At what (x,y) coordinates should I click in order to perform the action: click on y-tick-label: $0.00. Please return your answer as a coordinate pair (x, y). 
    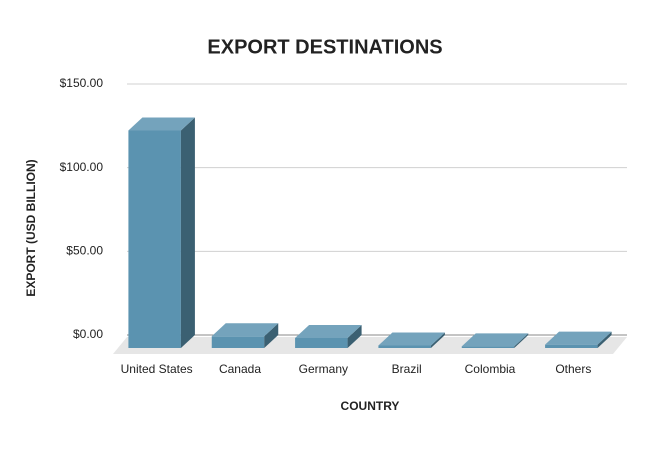
    Looking at the image, I should click on (88, 334).